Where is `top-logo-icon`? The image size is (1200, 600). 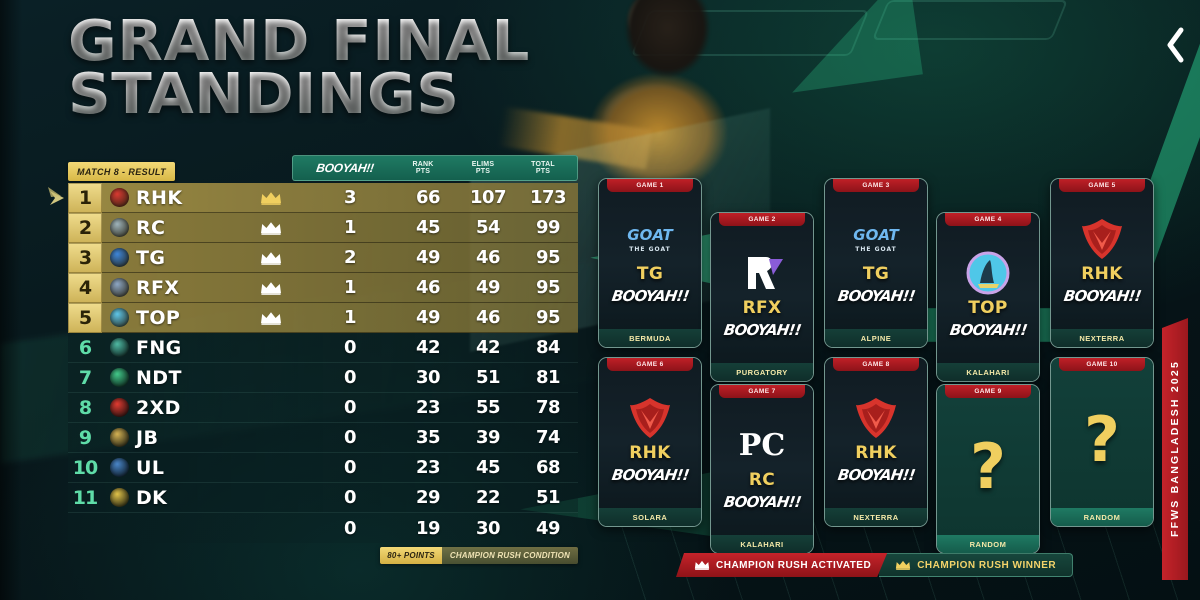 top-logo-icon is located at coordinates (988, 272).